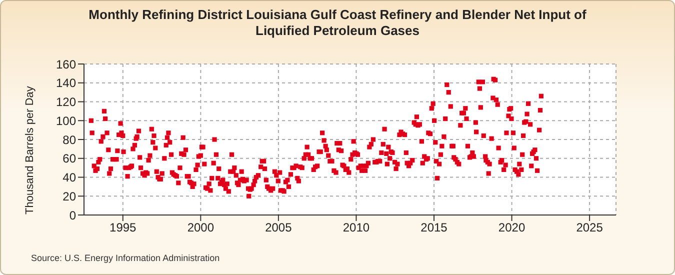 This screenshot has width=675, height=275. Describe the element at coordinates (66, 102) in the screenshot. I see `y-tick-label: 120` at that location.